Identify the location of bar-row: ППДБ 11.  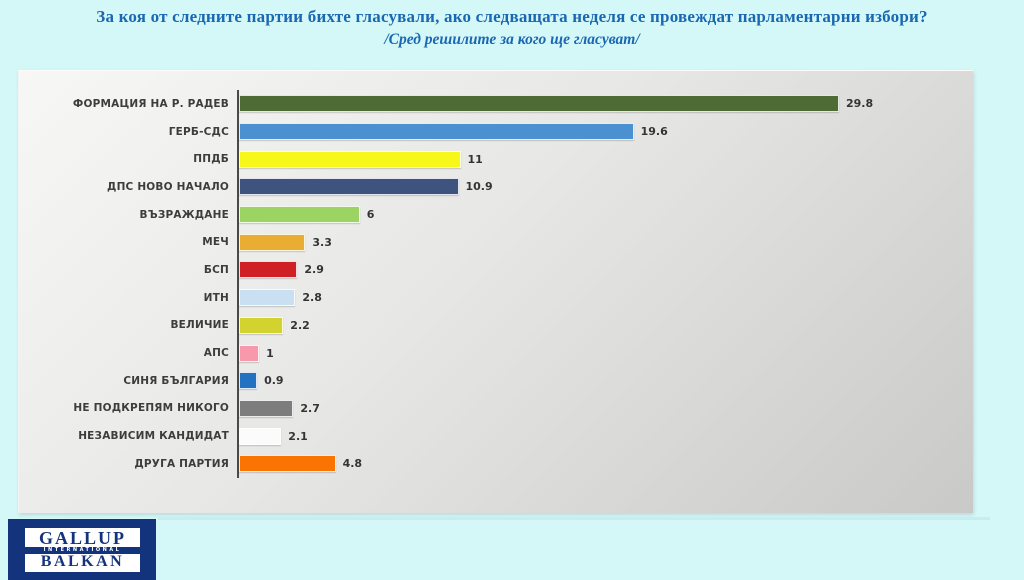
(496, 159).